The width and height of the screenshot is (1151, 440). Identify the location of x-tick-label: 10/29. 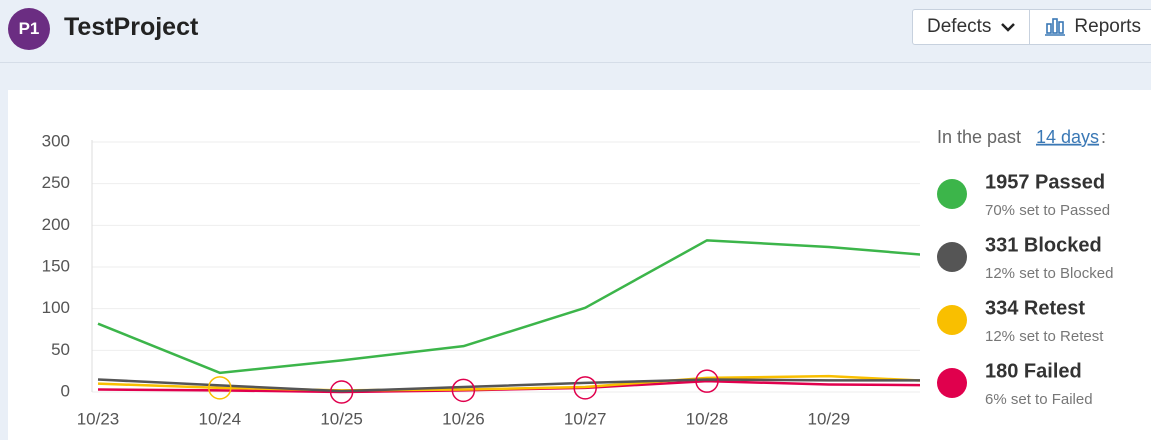
(829, 418).